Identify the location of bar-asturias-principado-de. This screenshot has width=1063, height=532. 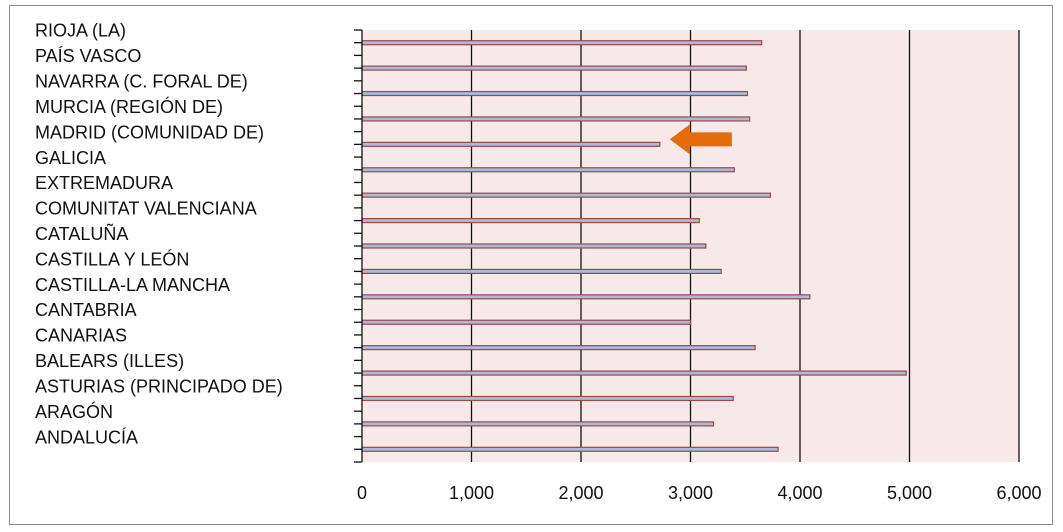
(547, 398).